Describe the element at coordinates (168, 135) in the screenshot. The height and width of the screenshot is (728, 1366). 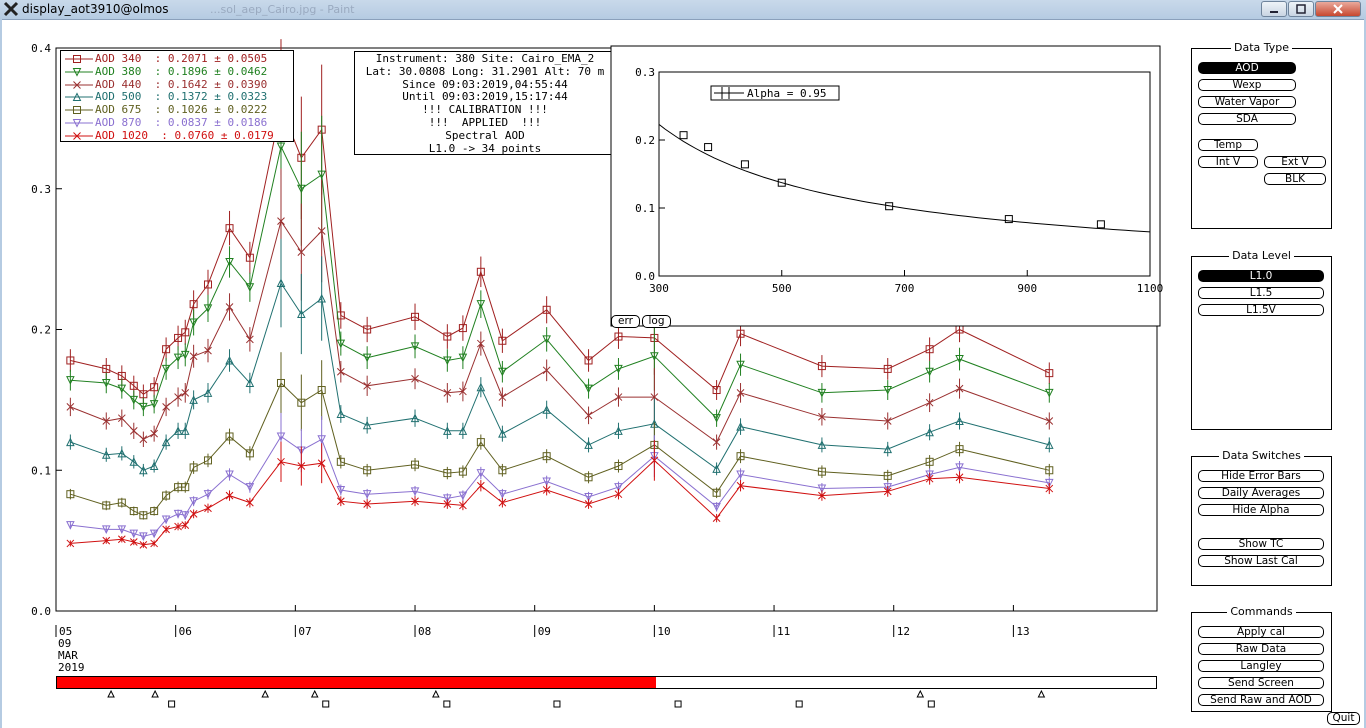
I see `legend-entry: AOD 1020 : 0.0760 ± 0.0179` at that location.